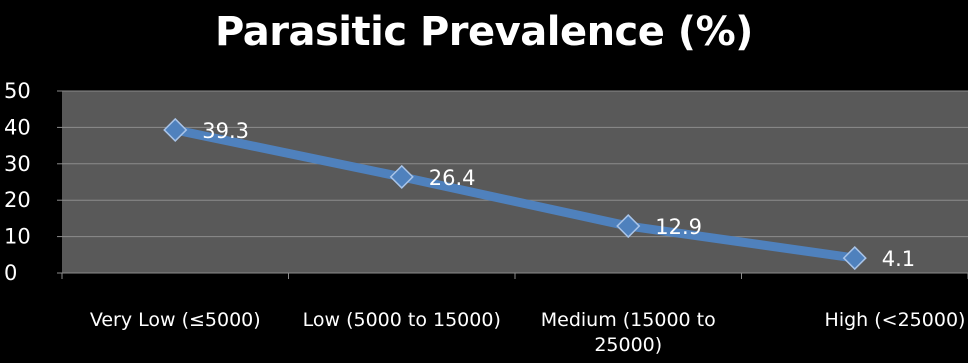  I want to click on data-label: 39.3, so click(225, 131).